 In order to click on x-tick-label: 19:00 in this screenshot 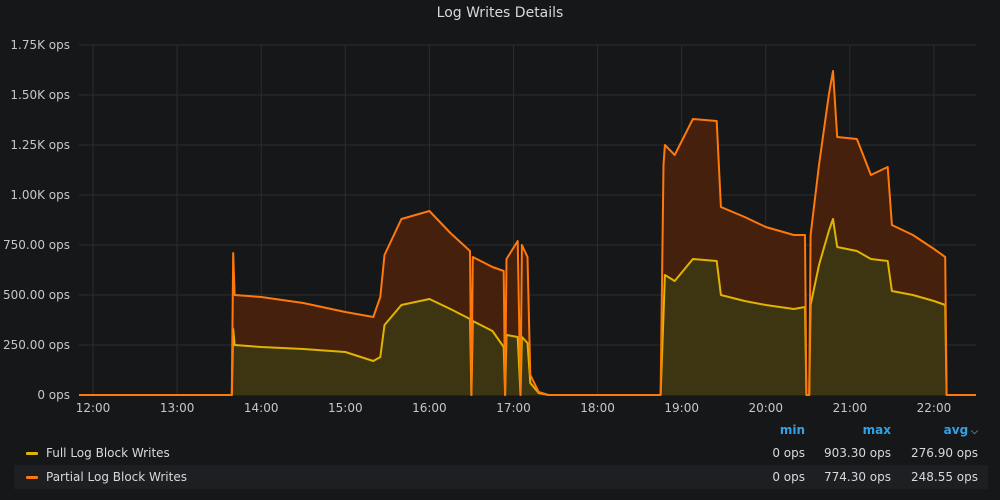, I will do `click(681, 408)`.